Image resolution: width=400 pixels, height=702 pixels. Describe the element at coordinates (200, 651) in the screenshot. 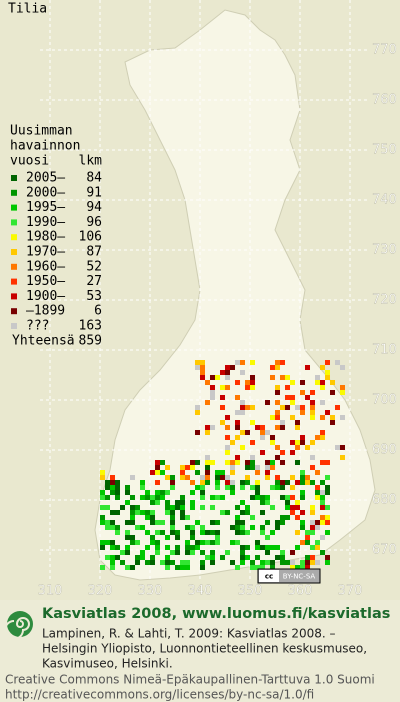

I see `footer-background` at that location.